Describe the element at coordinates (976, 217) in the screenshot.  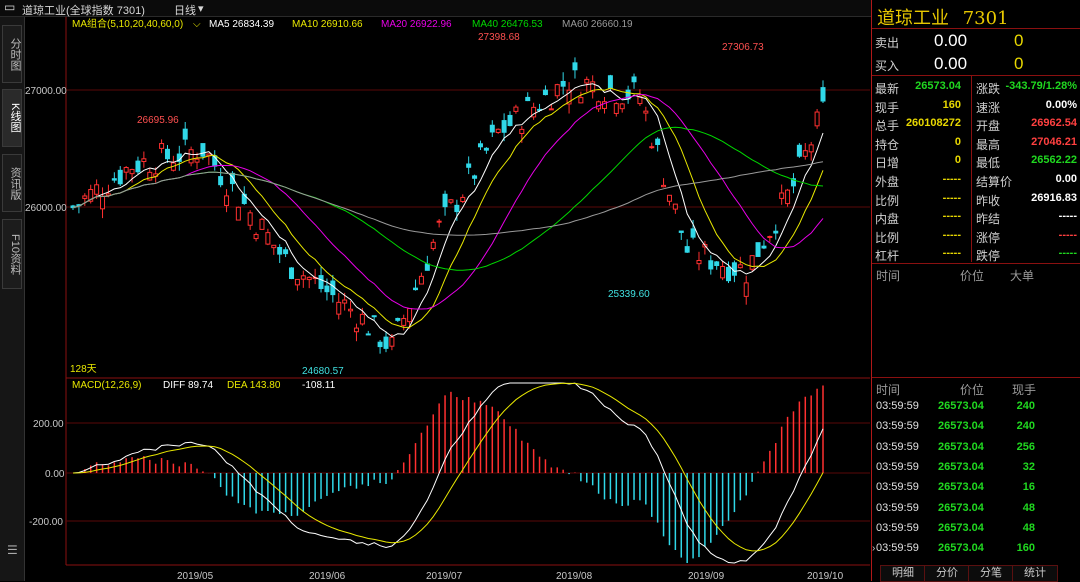
I see `quote-stat-row: 内盘 ----- 昨结 -----` at that location.